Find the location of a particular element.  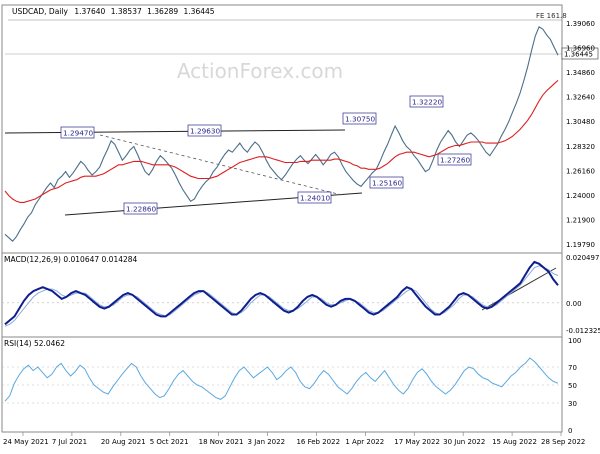

x-tick-label: 15 Aug 2022 is located at coordinates (514, 442).